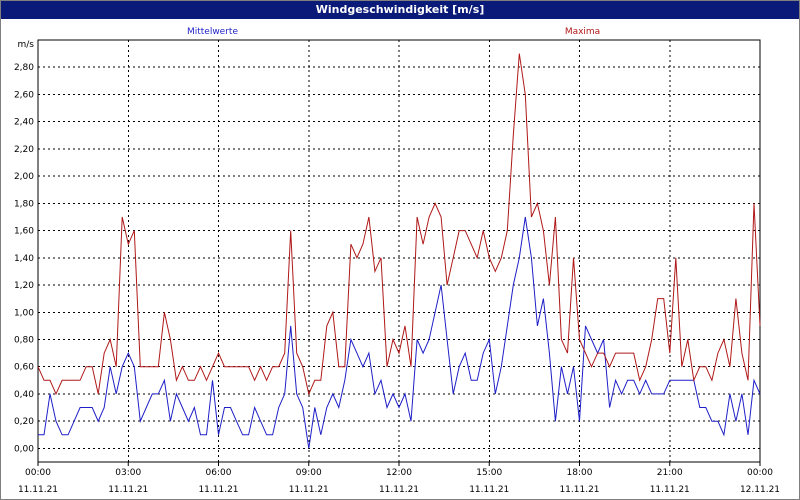  What do you see at coordinates (580, 473) in the screenshot?
I see `x-tick-time-label: 18:00` at bounding box center [580, 473].